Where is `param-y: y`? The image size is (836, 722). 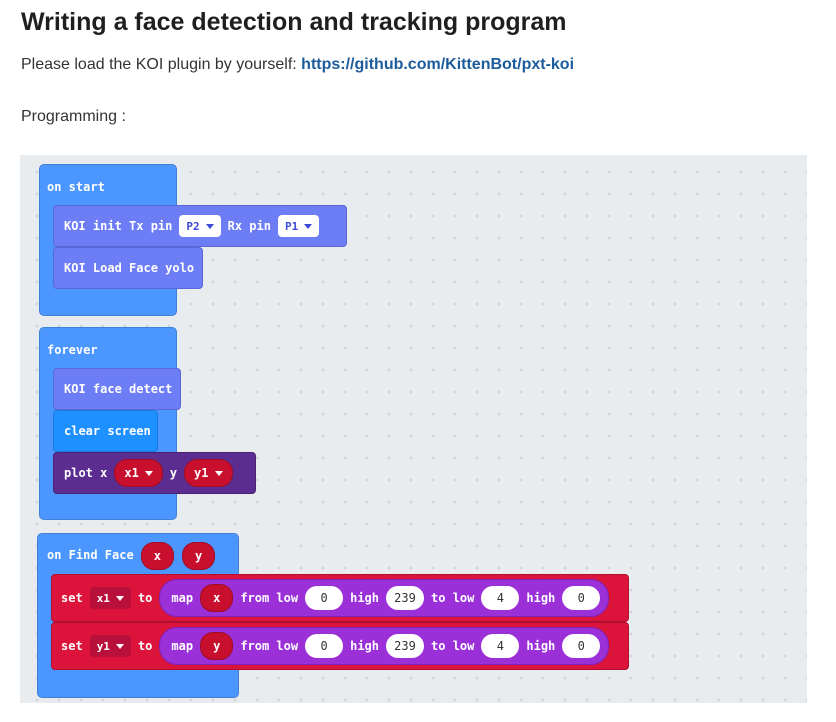 param-y: y is located at coordinates (198, 556).